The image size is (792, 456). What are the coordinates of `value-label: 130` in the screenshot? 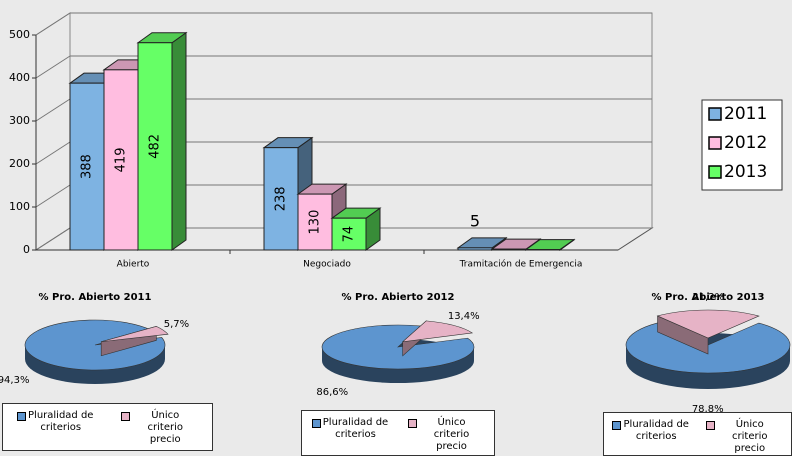 It's located at (315, 222).